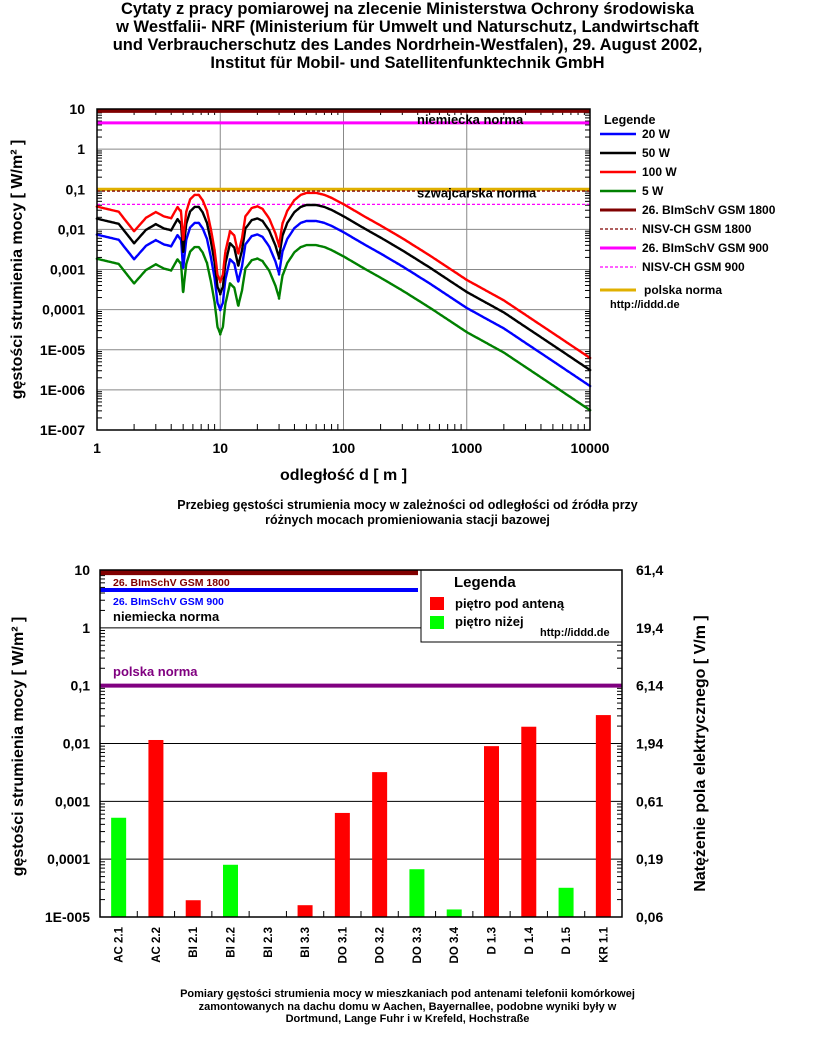 Image resolution: width=815 pixels, height=1041 pixels. I want to click on series-line-5w, so click(343, 327).